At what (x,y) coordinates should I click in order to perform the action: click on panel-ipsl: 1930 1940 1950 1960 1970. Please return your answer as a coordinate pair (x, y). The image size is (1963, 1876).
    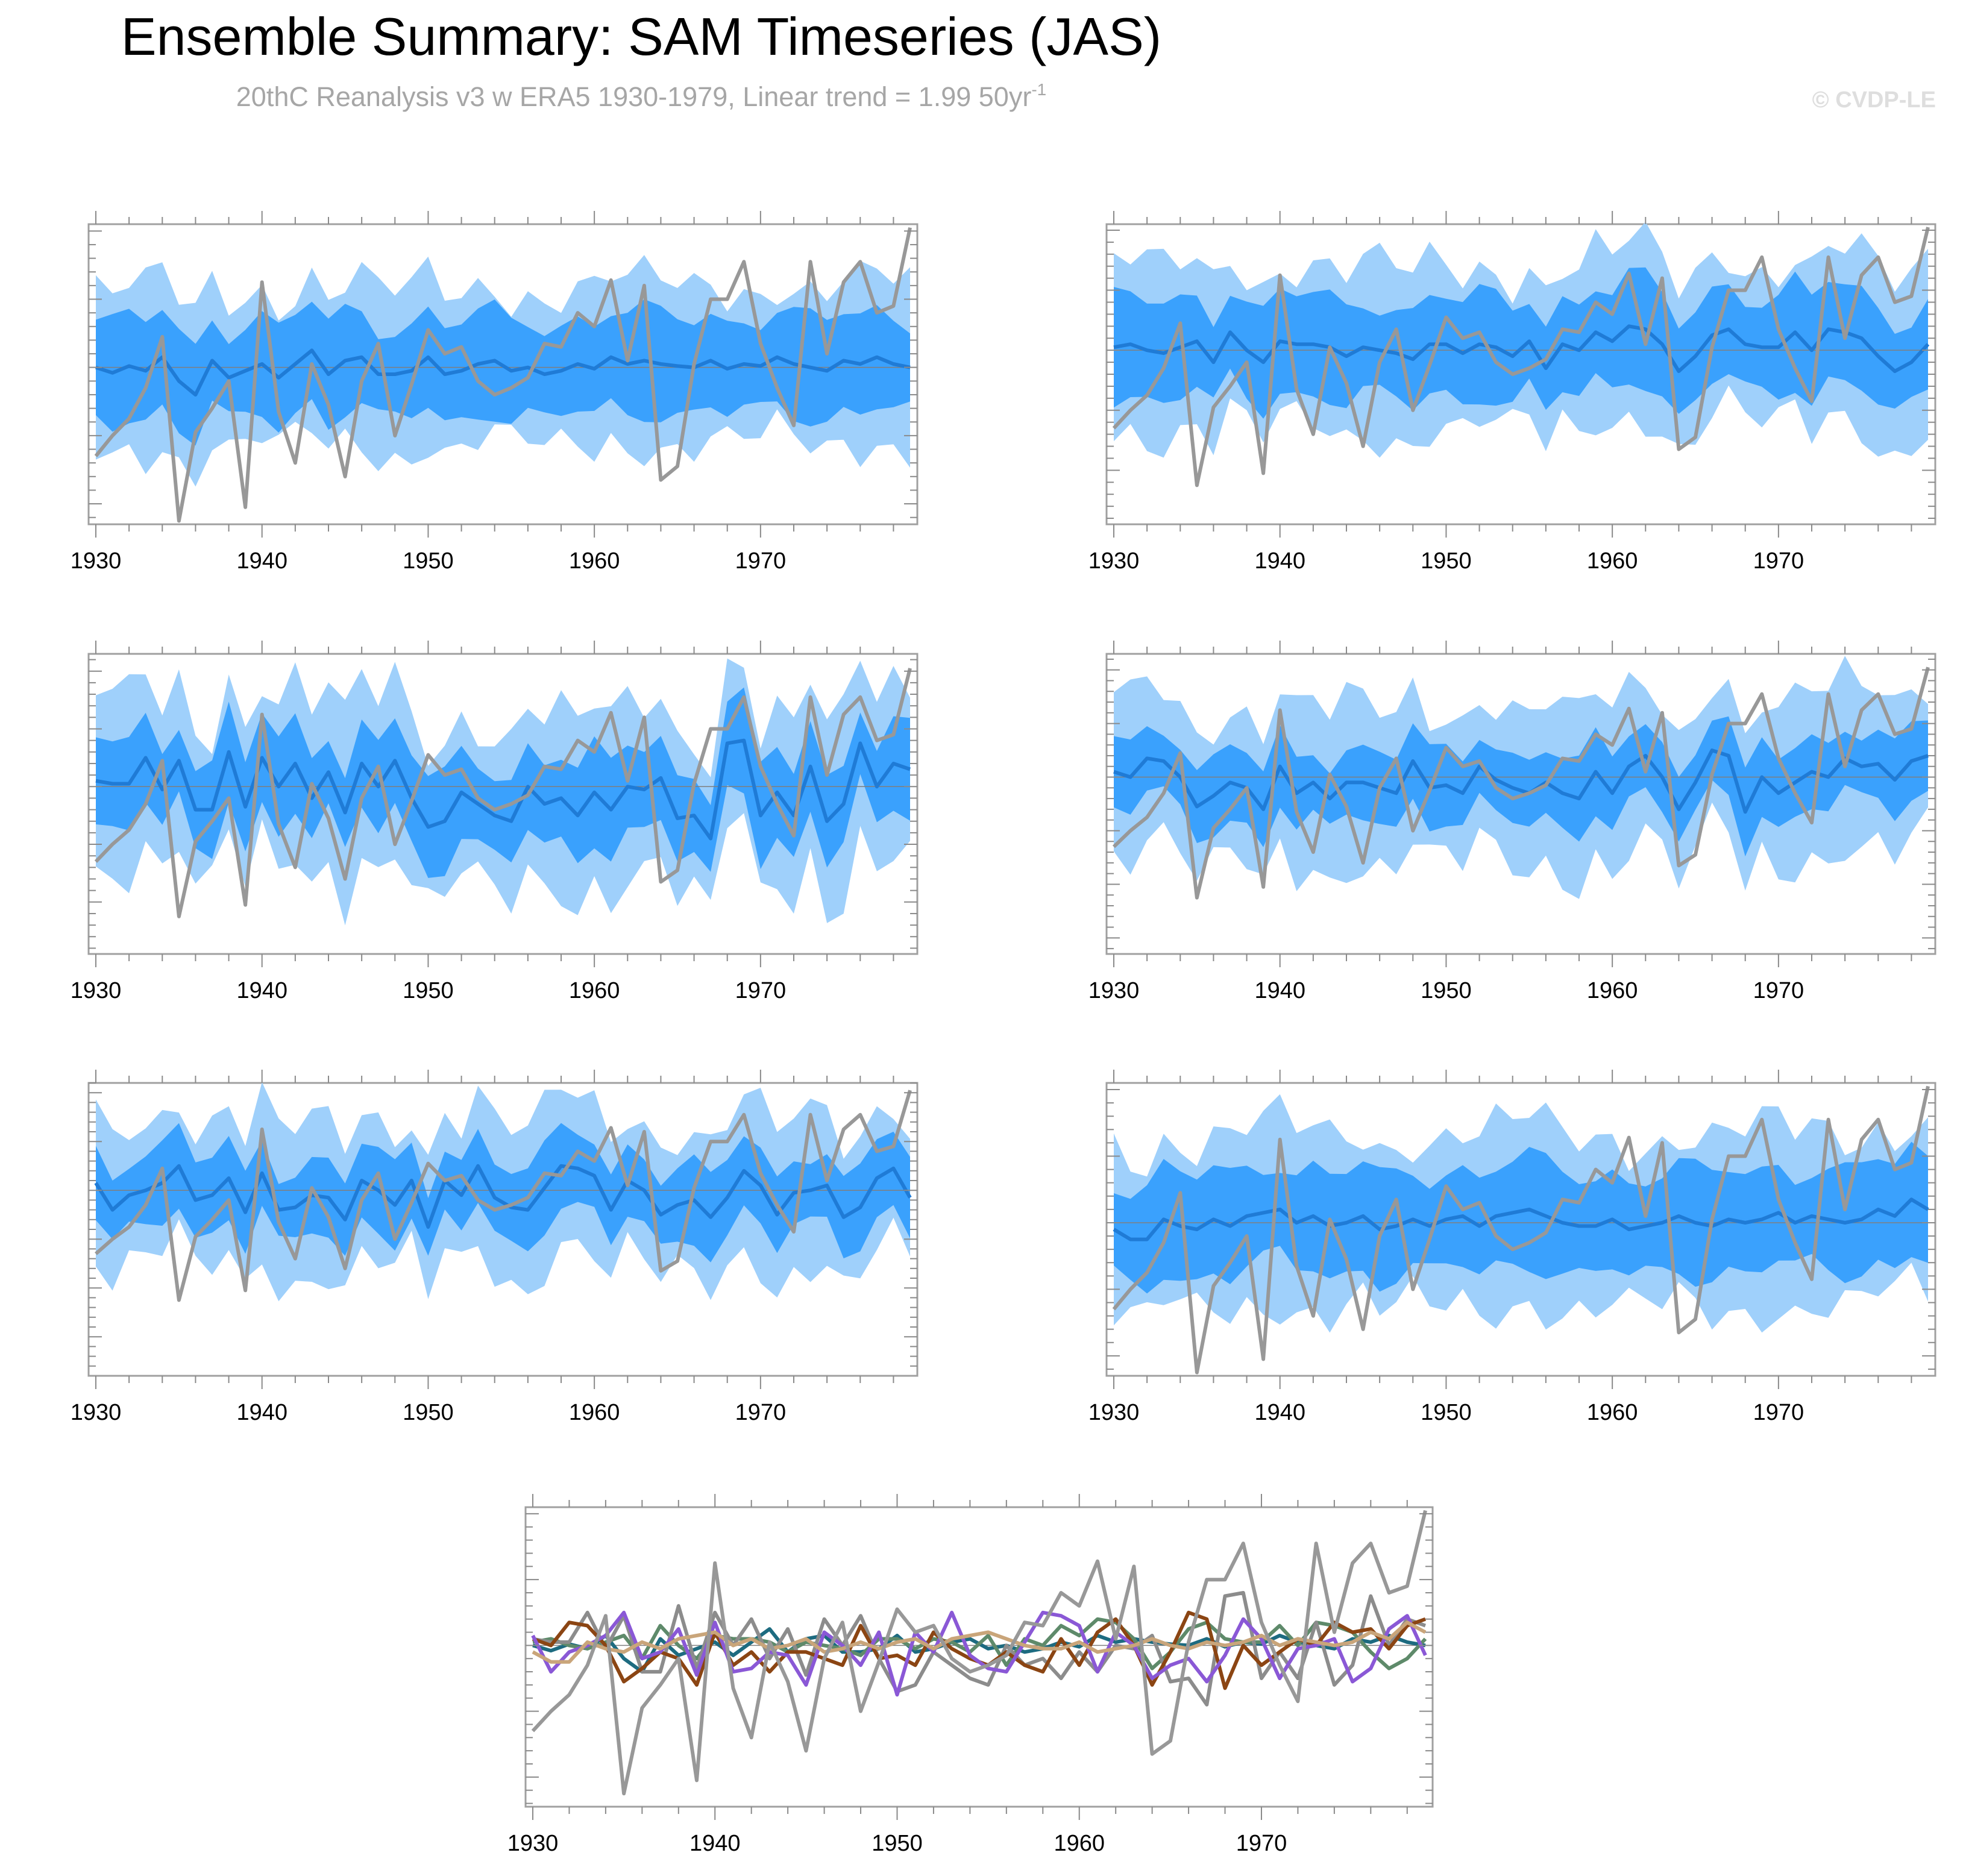
    Looking at the image, I should click on (495, 1247).